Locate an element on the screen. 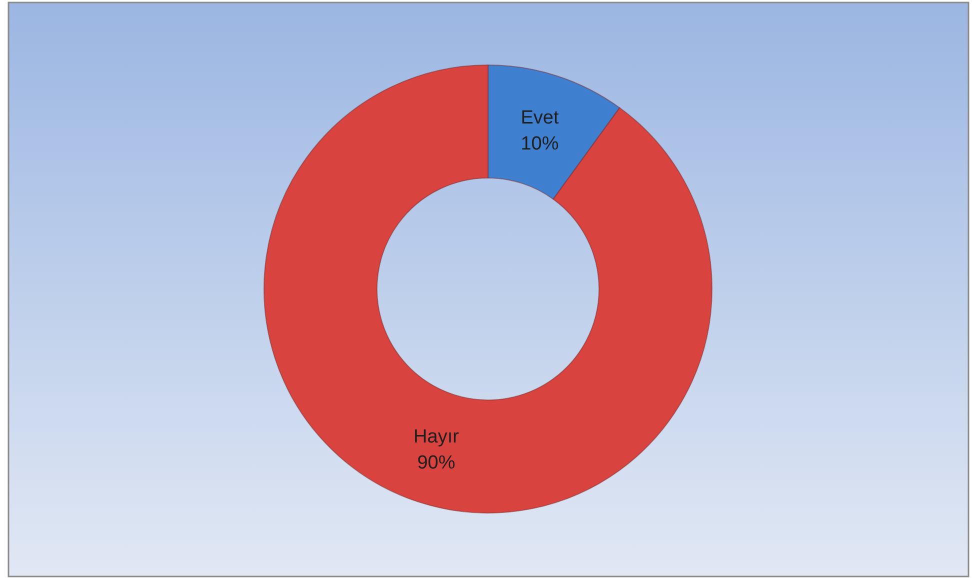  slice-label: Evet is located at coordinates (540, 118).